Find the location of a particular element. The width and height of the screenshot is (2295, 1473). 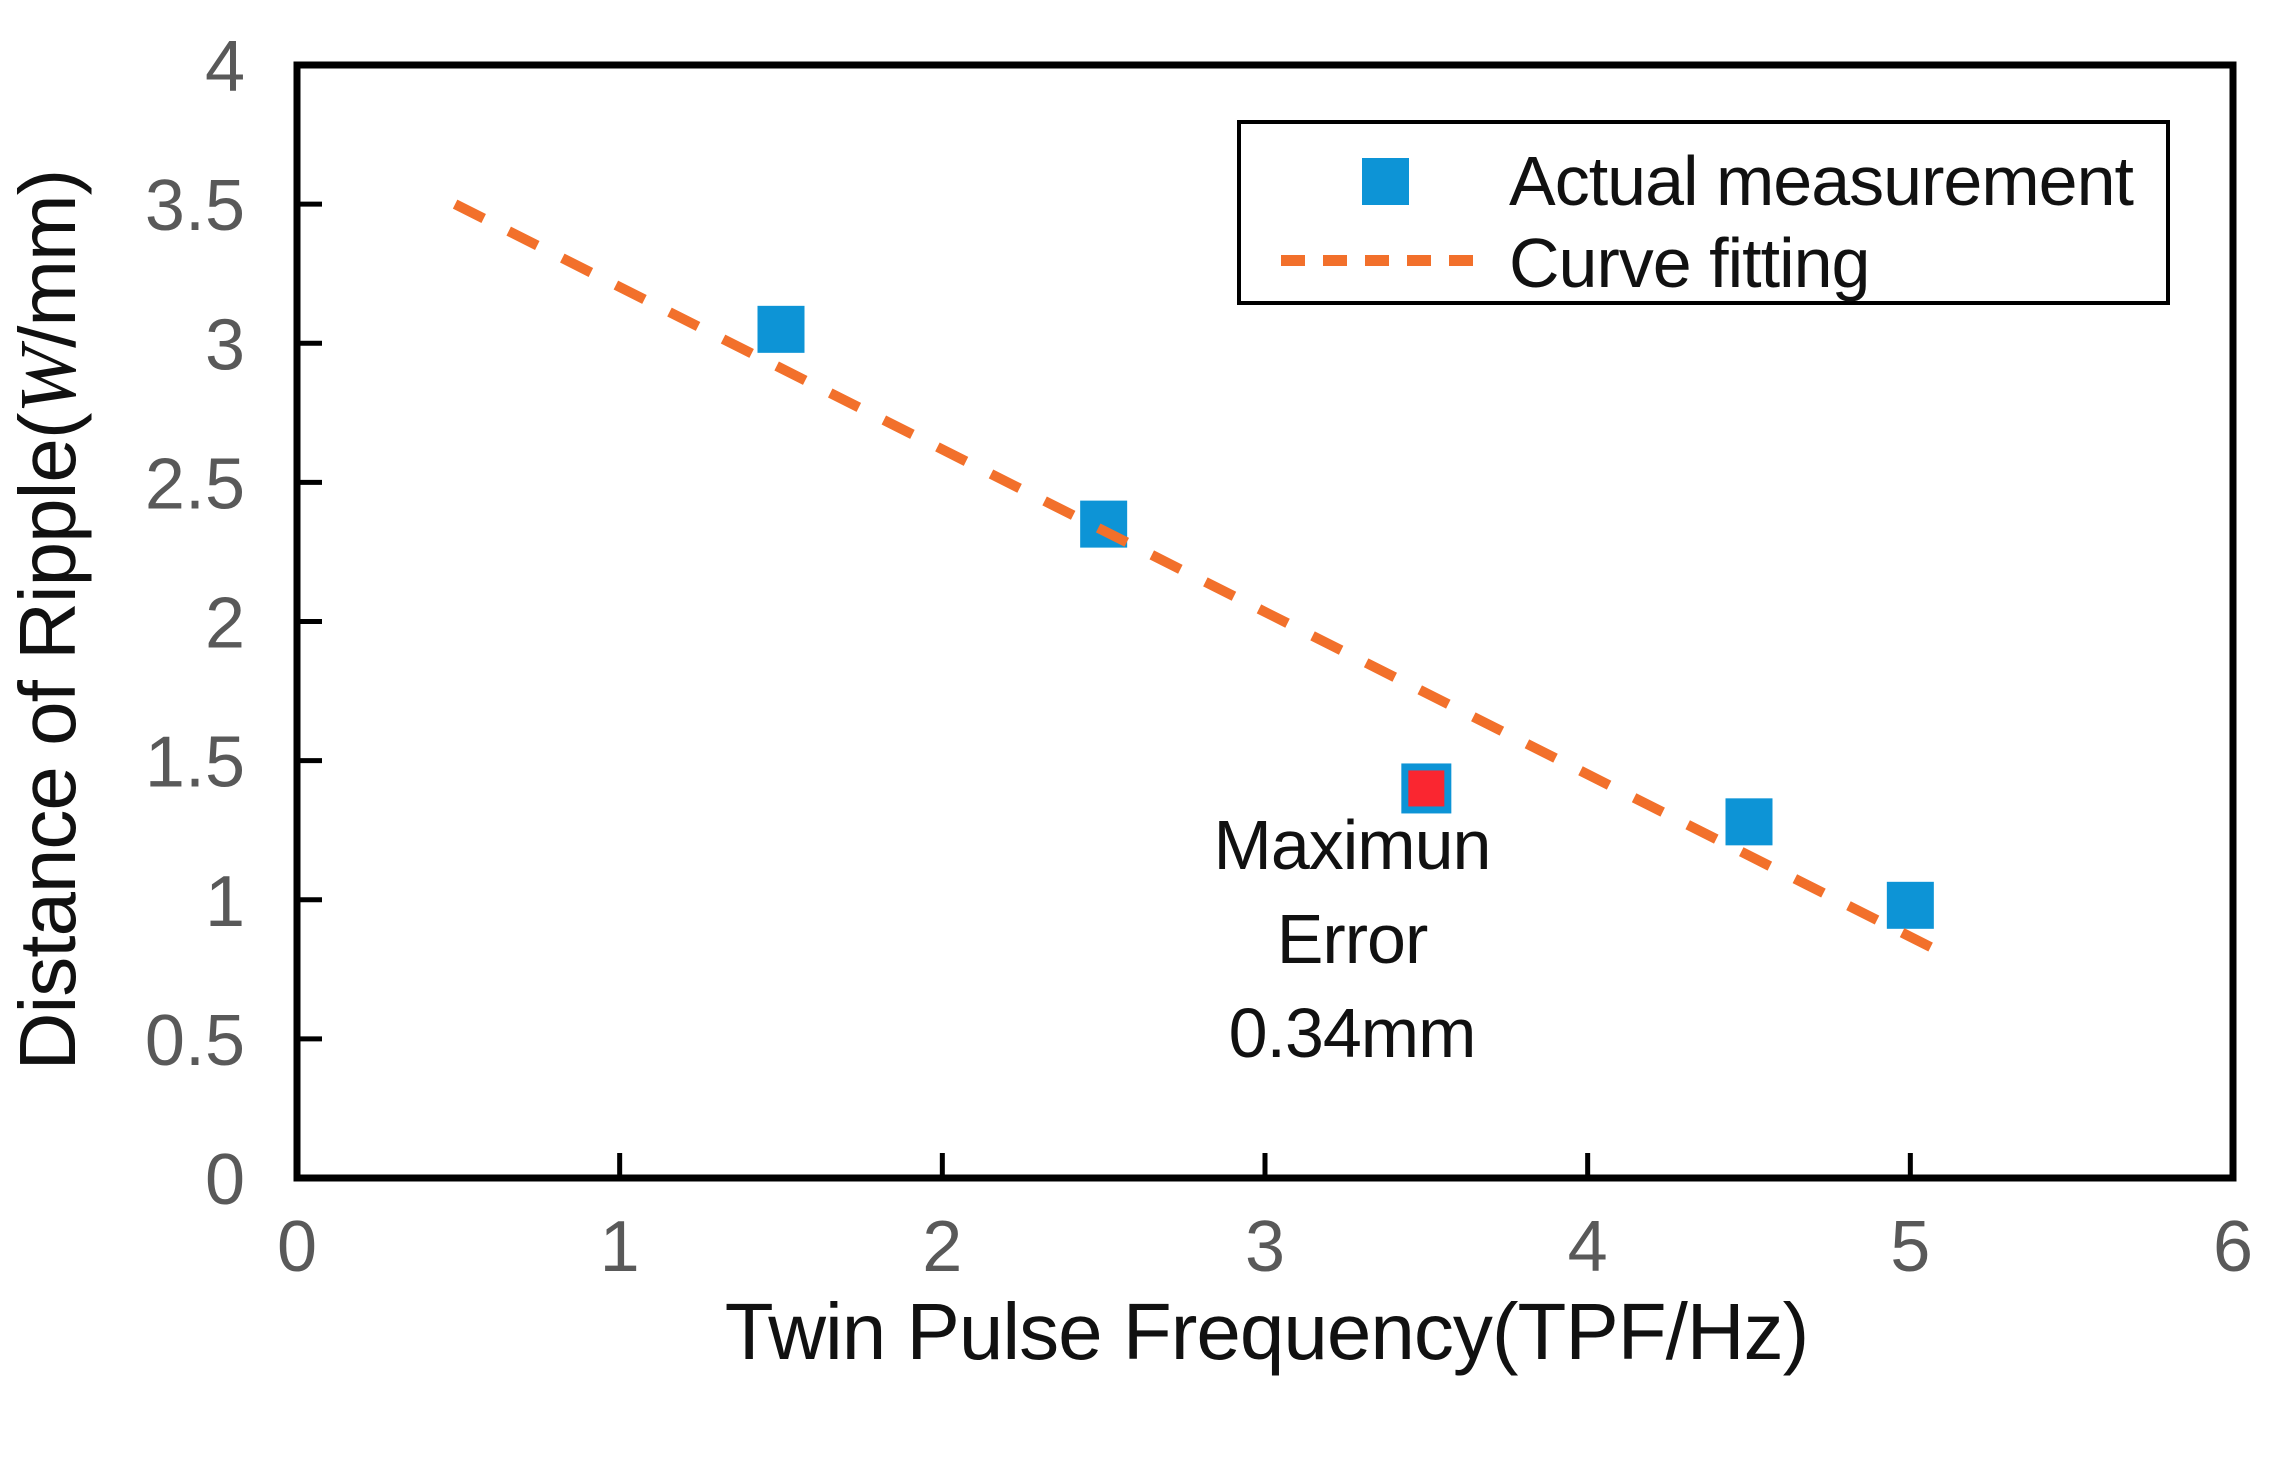

y-tick-label-4: 4 is located at coordinates (225, 67).